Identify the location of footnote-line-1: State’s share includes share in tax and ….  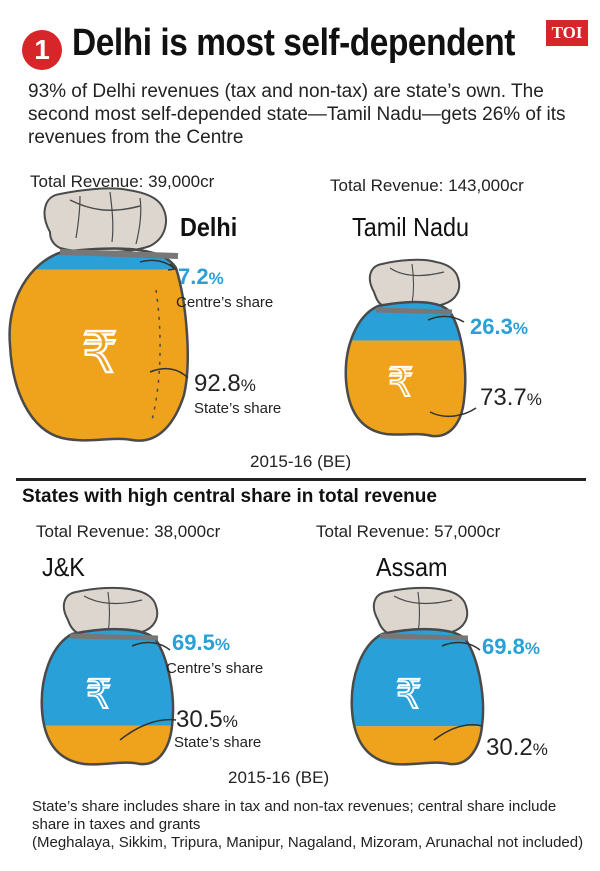
(294, 815).